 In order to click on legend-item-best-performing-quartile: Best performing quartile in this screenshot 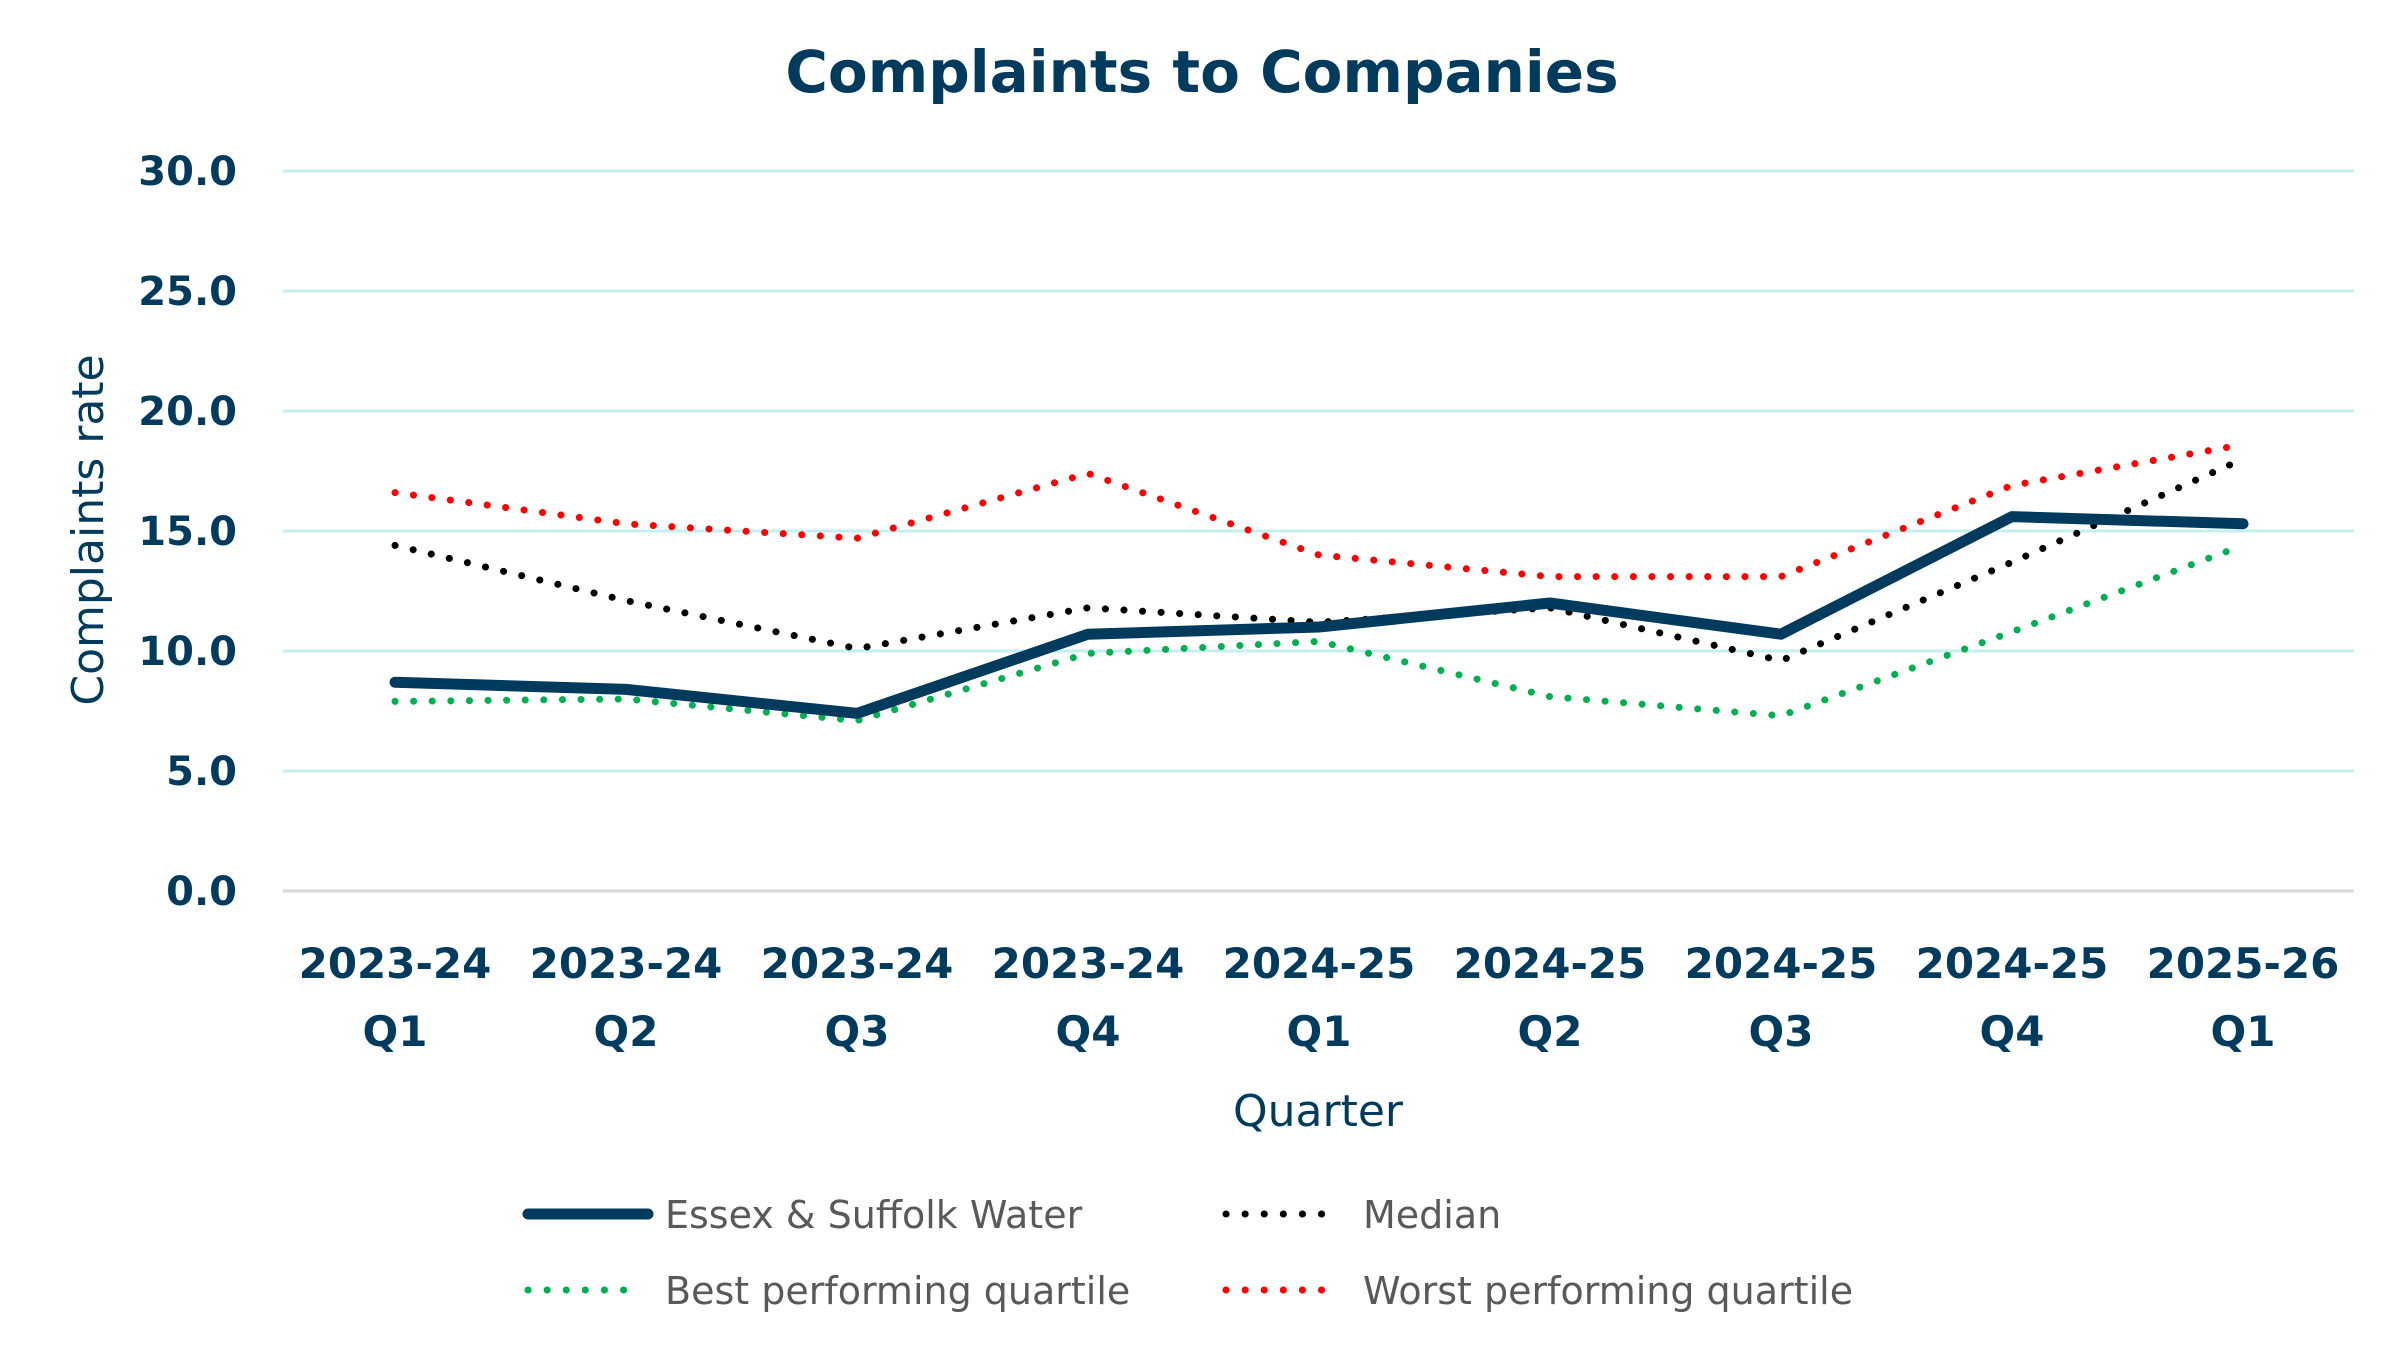, I will do `click(827, 1291)`.